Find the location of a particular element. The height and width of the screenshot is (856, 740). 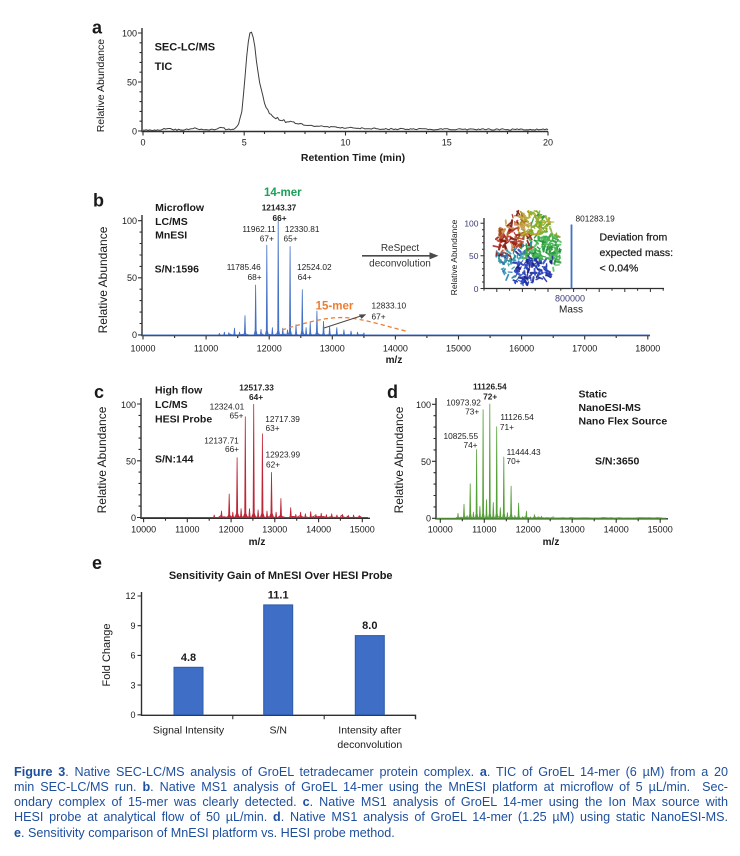

svg-text: 12923.99 is located at coordinates (282, 454).